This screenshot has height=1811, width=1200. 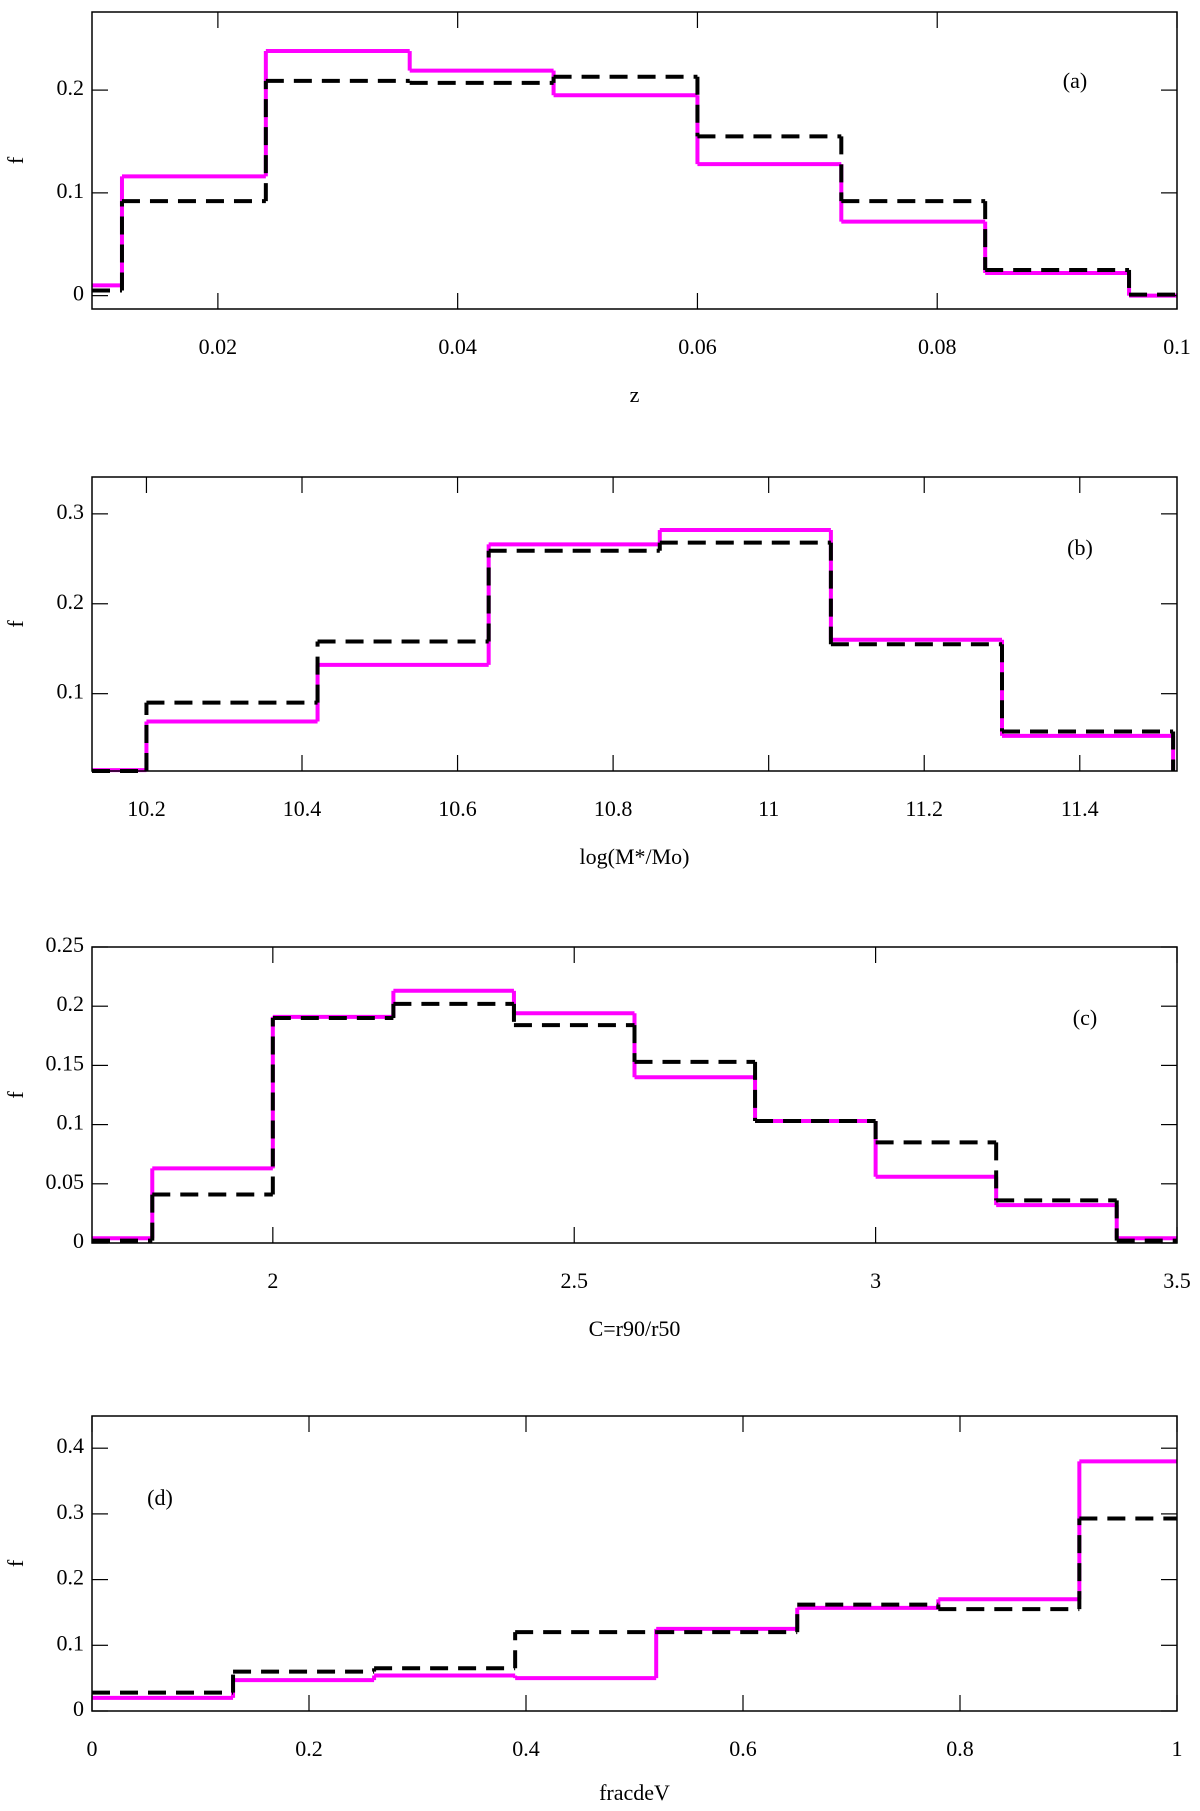 What do you see at coordinates (526, 1748) in the screenshot?
I see `x-tick-label: 0.4` at bounding box center [526, 1748].